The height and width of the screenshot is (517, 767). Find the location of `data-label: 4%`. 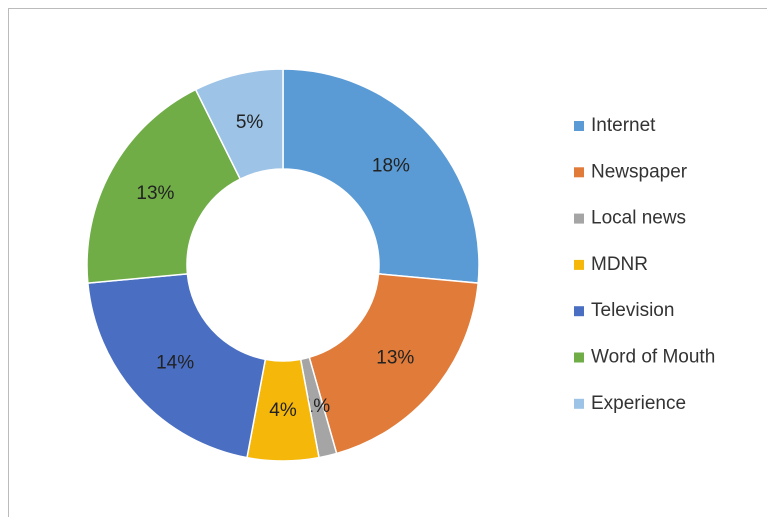

data-label: 4% is located at coordinates (283, 410).